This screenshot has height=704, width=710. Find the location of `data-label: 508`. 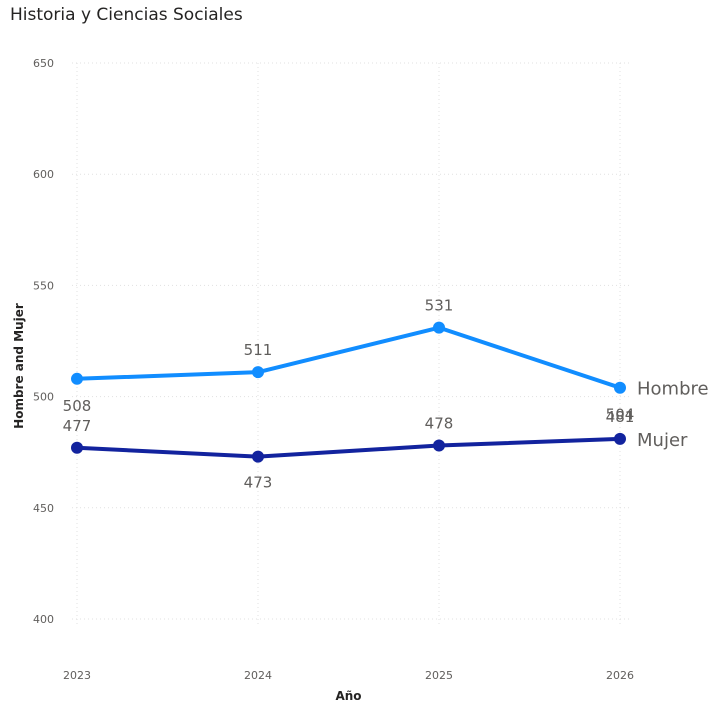

data-label: 508 is located at coordinates (77, 406).